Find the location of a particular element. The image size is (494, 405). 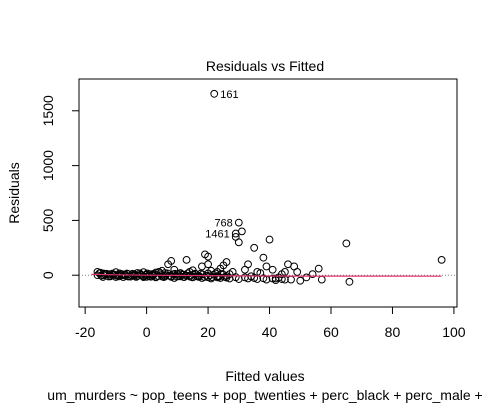

chart-title: Residuals vs Fitted is located at coordinates (265, 66).